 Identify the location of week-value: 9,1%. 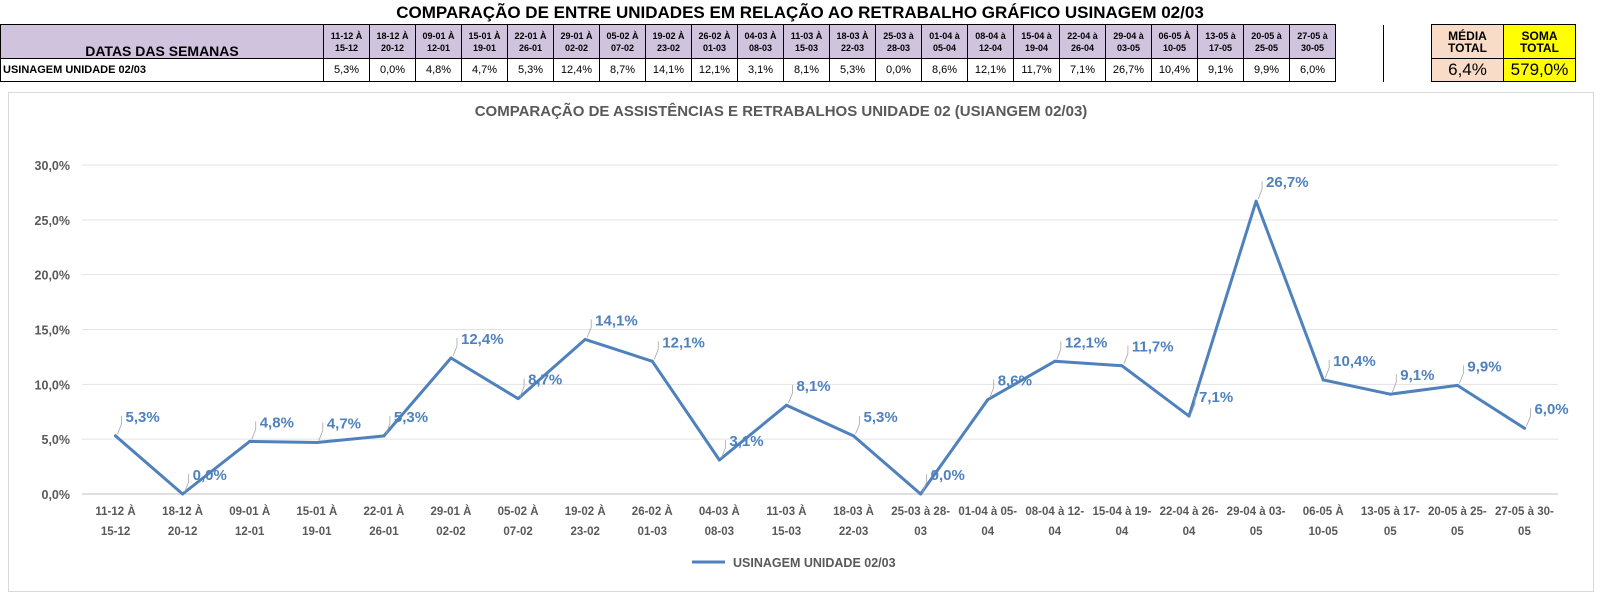
(1220, 70).